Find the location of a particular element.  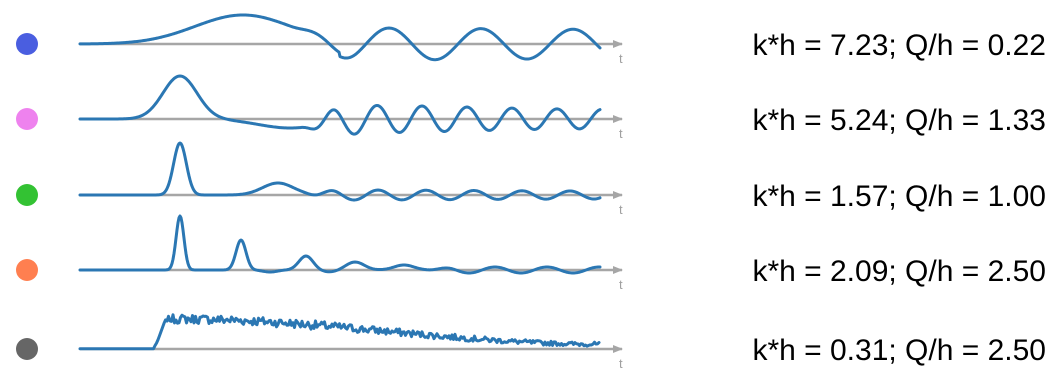

row-5-parameter-label: k*h = 0.31; Q/h = 2.50 is located at coordinates (899, 350).